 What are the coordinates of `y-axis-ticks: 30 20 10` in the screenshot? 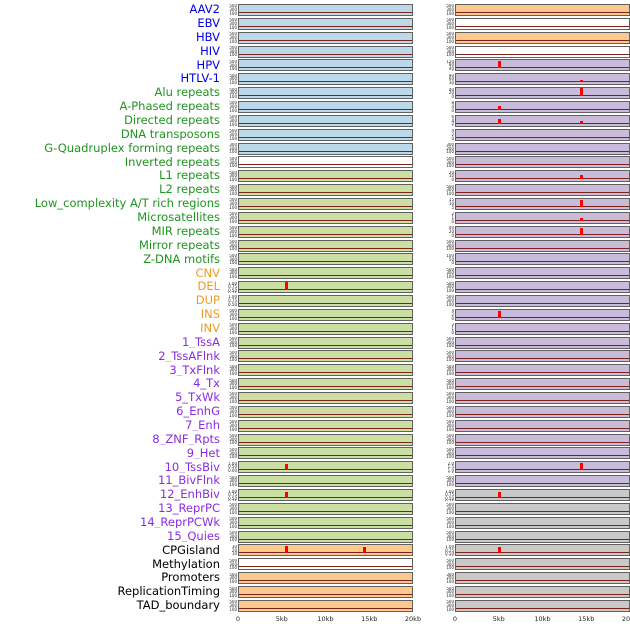 It's located at (230, 550).